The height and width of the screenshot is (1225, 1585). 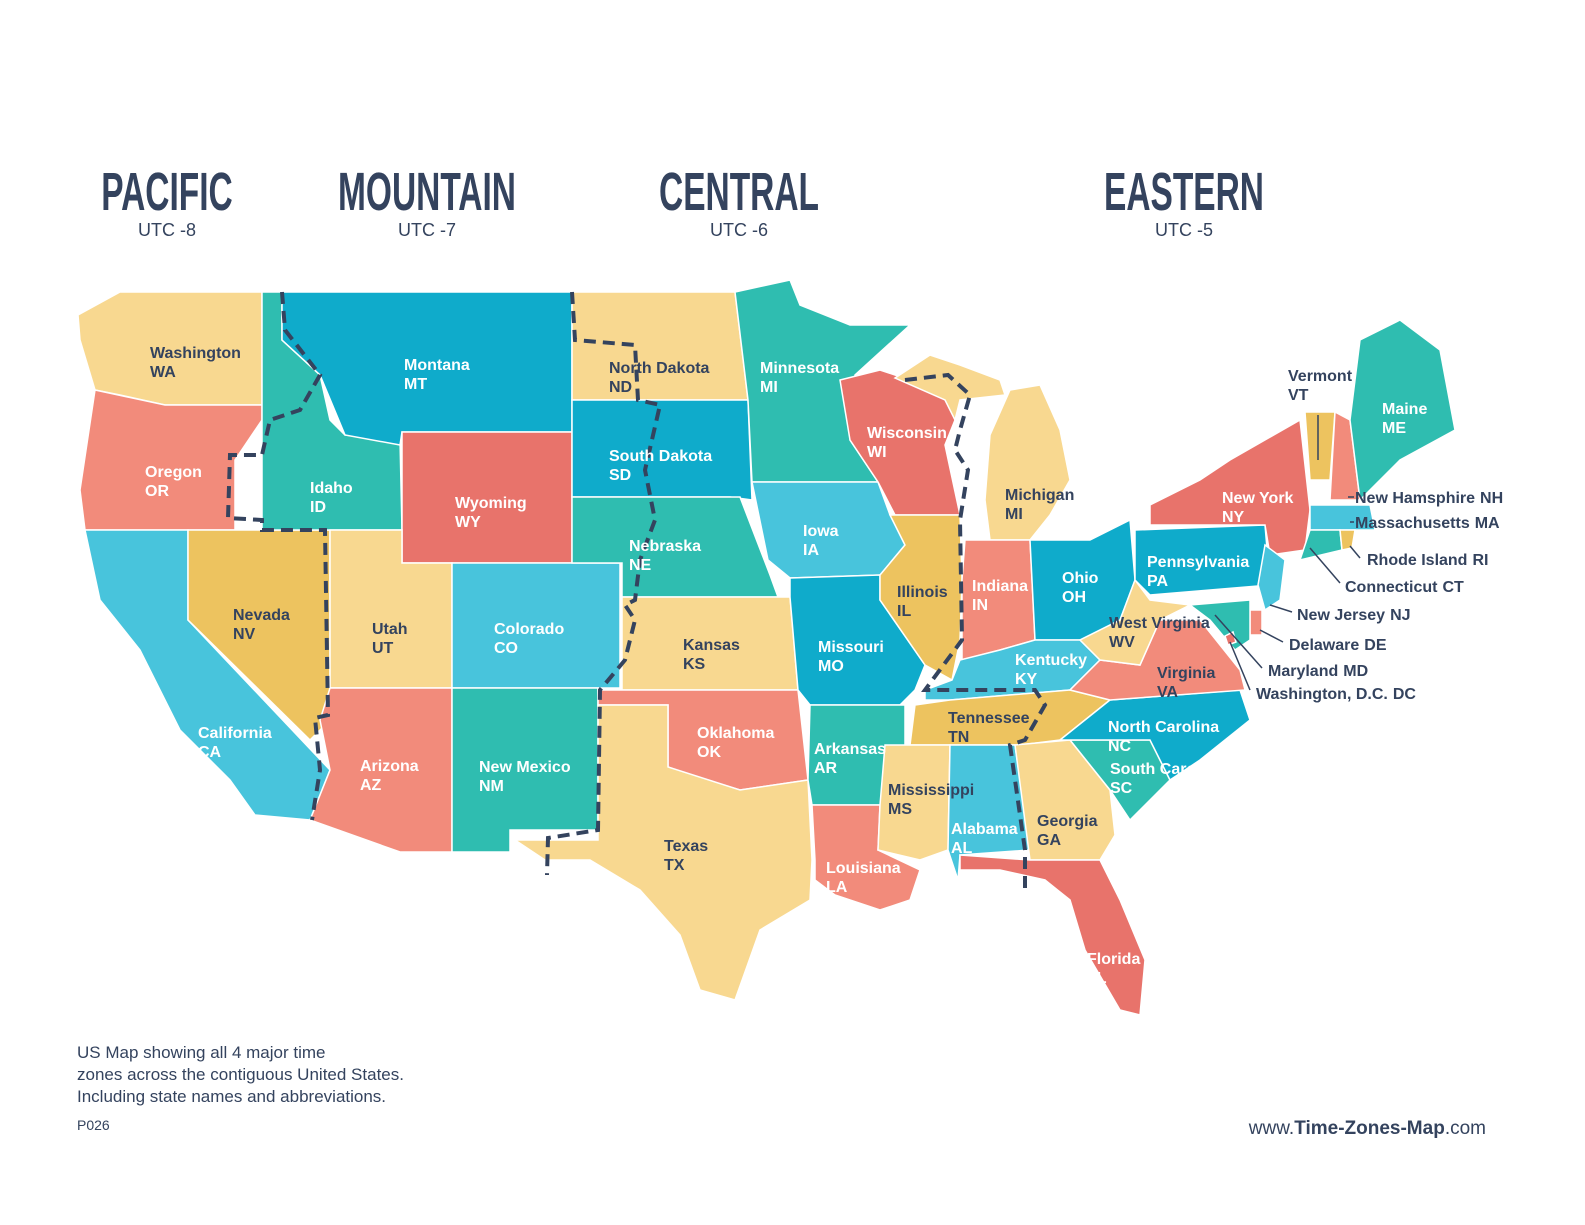 I want to click on state-label: Oregon OR, so click(x=173, y=482).